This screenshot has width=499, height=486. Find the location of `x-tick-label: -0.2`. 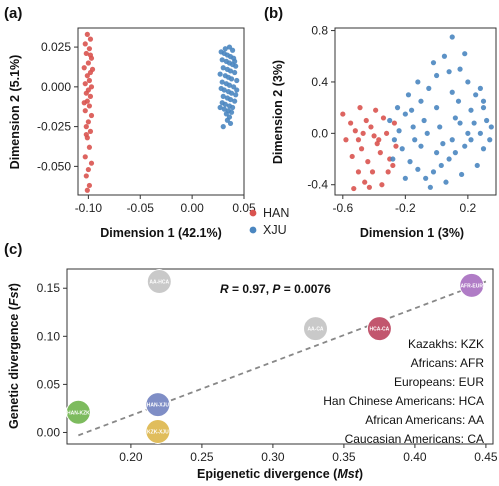

x-tick-label: -0.2 is located at coordinates (405, 208).